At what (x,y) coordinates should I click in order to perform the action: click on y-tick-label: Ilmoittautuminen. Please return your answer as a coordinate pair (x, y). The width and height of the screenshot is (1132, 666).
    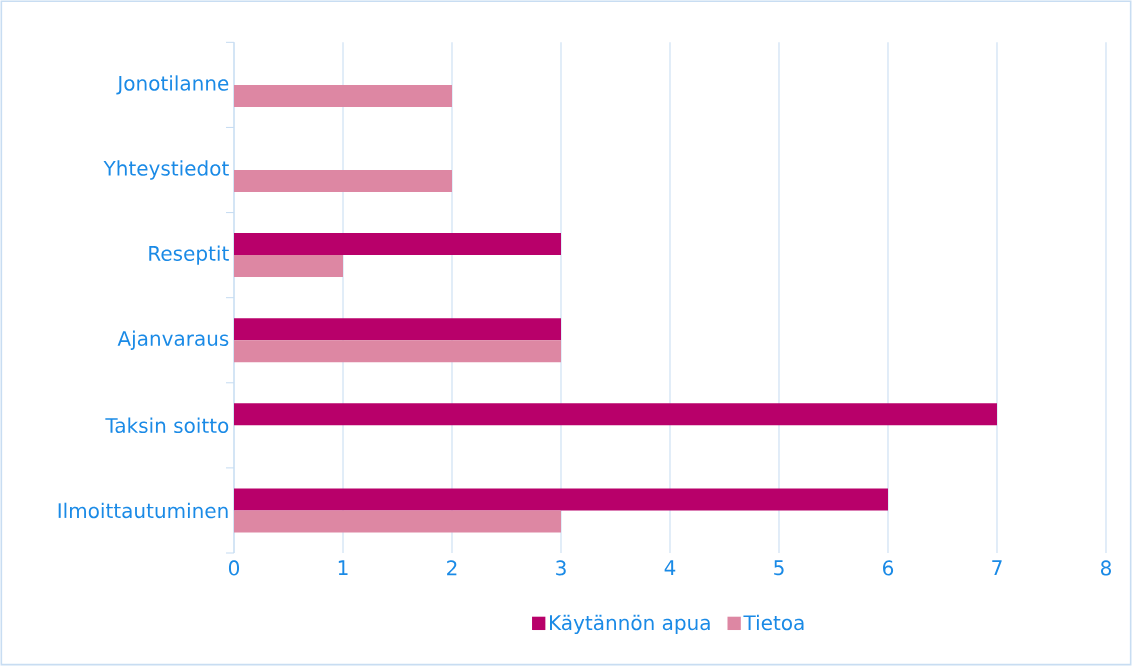
    Looking at the image, I should click on (143, 510).